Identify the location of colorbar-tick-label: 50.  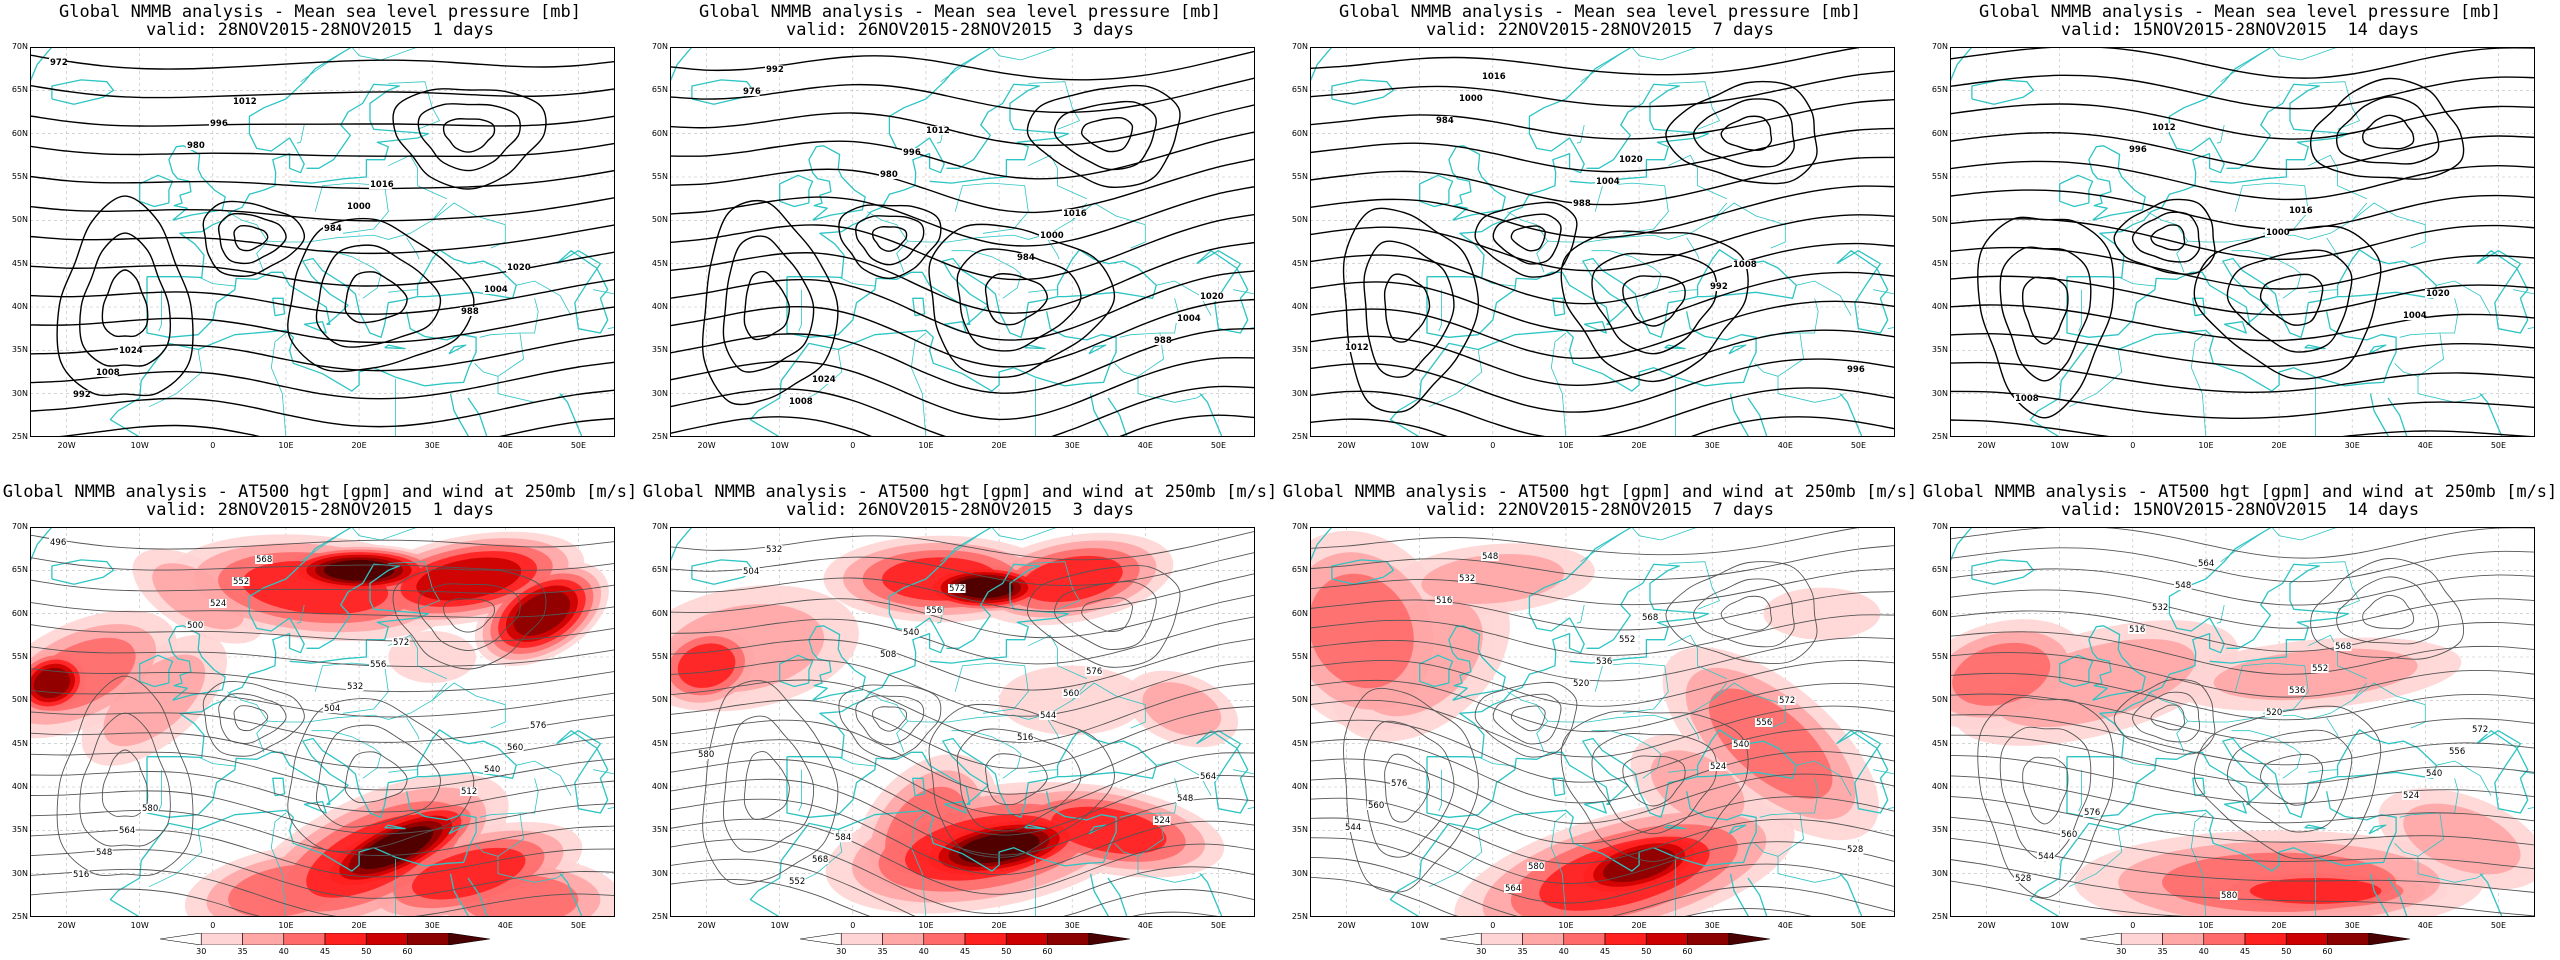
(366, 951).